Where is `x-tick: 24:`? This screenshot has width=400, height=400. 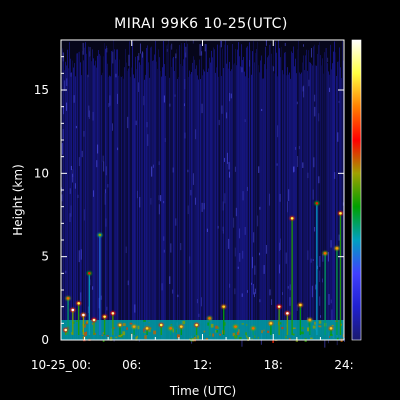 x-tick: 24: is located at coordinates (344, 206).